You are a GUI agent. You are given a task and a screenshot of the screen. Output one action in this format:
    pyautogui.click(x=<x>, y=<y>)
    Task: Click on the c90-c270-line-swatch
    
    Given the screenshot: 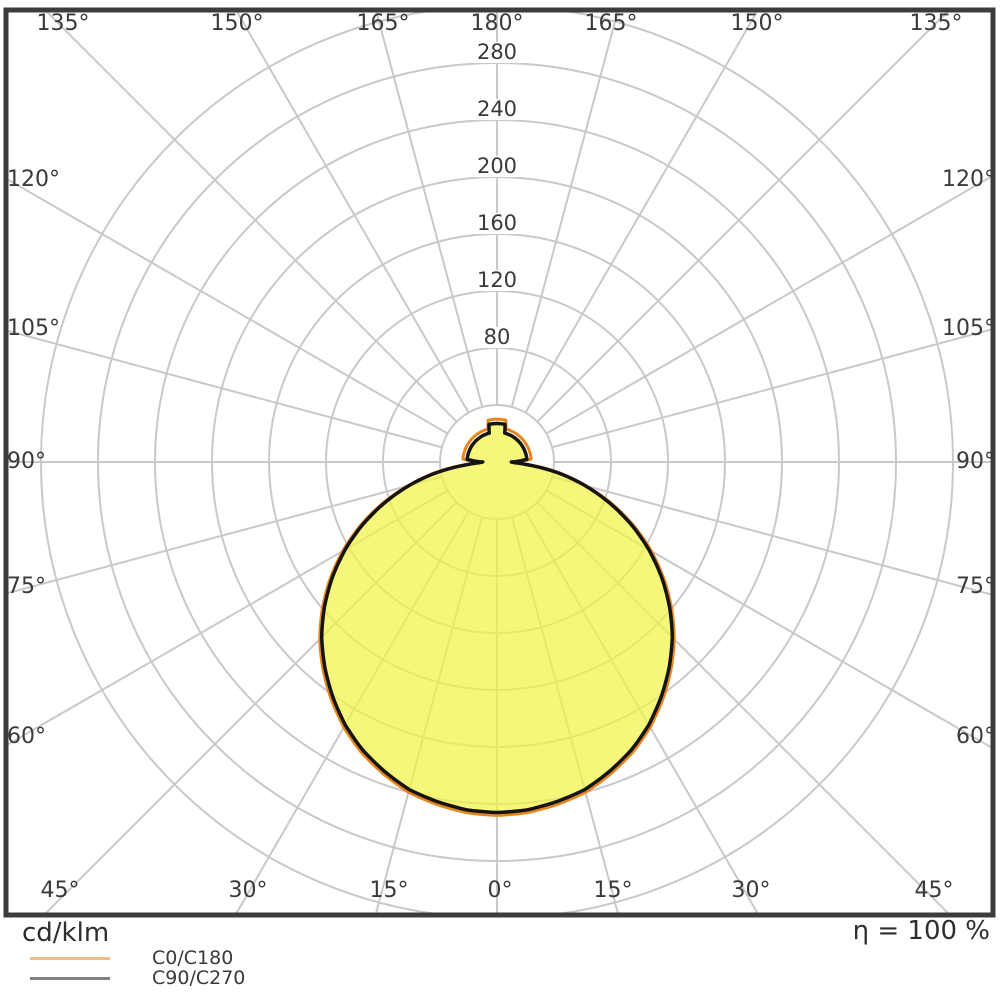 What is the action you would take?
    pyautogui.click(x=70, y=978)
    